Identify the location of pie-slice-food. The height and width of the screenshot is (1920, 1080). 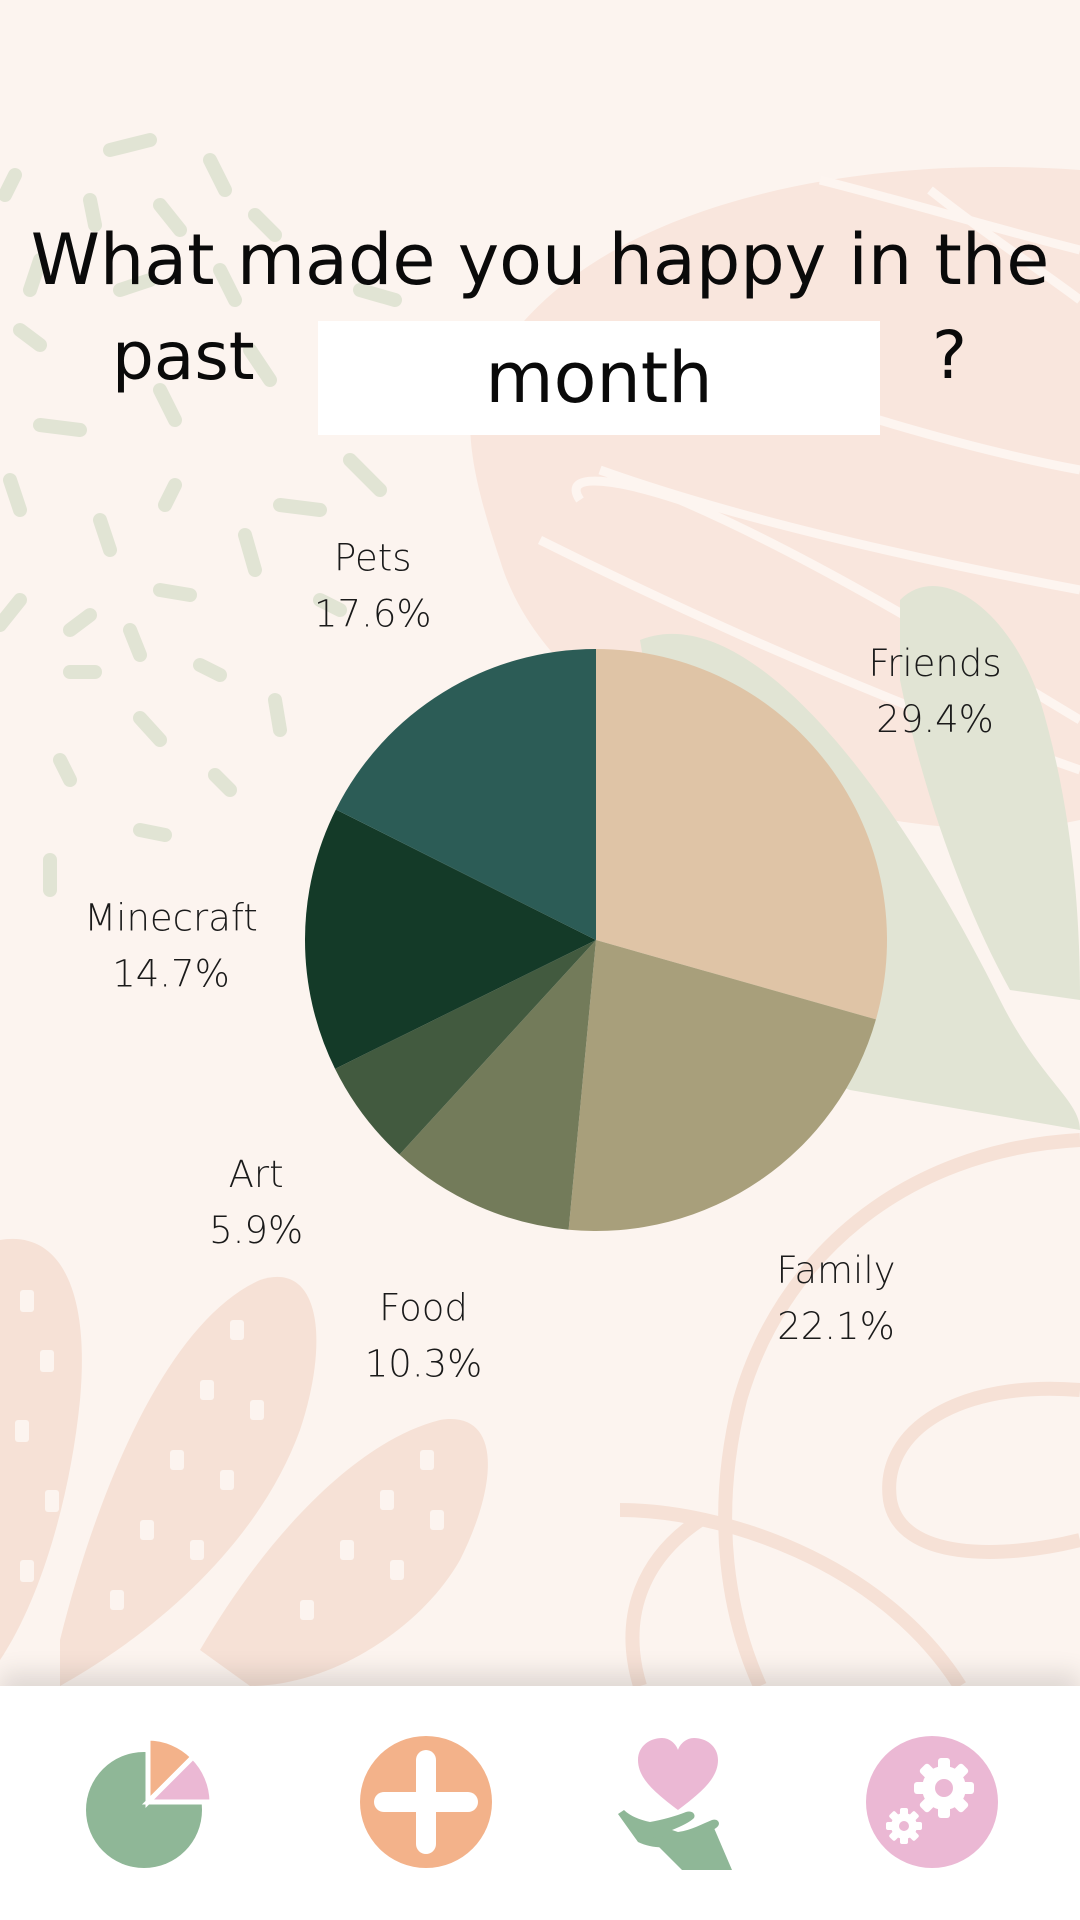
(497, 1085).